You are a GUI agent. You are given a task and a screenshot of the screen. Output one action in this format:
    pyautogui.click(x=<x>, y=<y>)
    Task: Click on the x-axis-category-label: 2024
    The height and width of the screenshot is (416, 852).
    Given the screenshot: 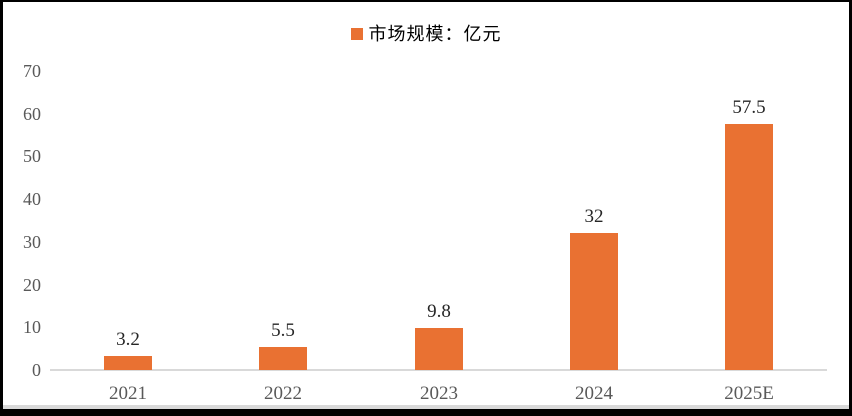 What is the action you would take?
    pyautogui.click(x=594, y=393)
    